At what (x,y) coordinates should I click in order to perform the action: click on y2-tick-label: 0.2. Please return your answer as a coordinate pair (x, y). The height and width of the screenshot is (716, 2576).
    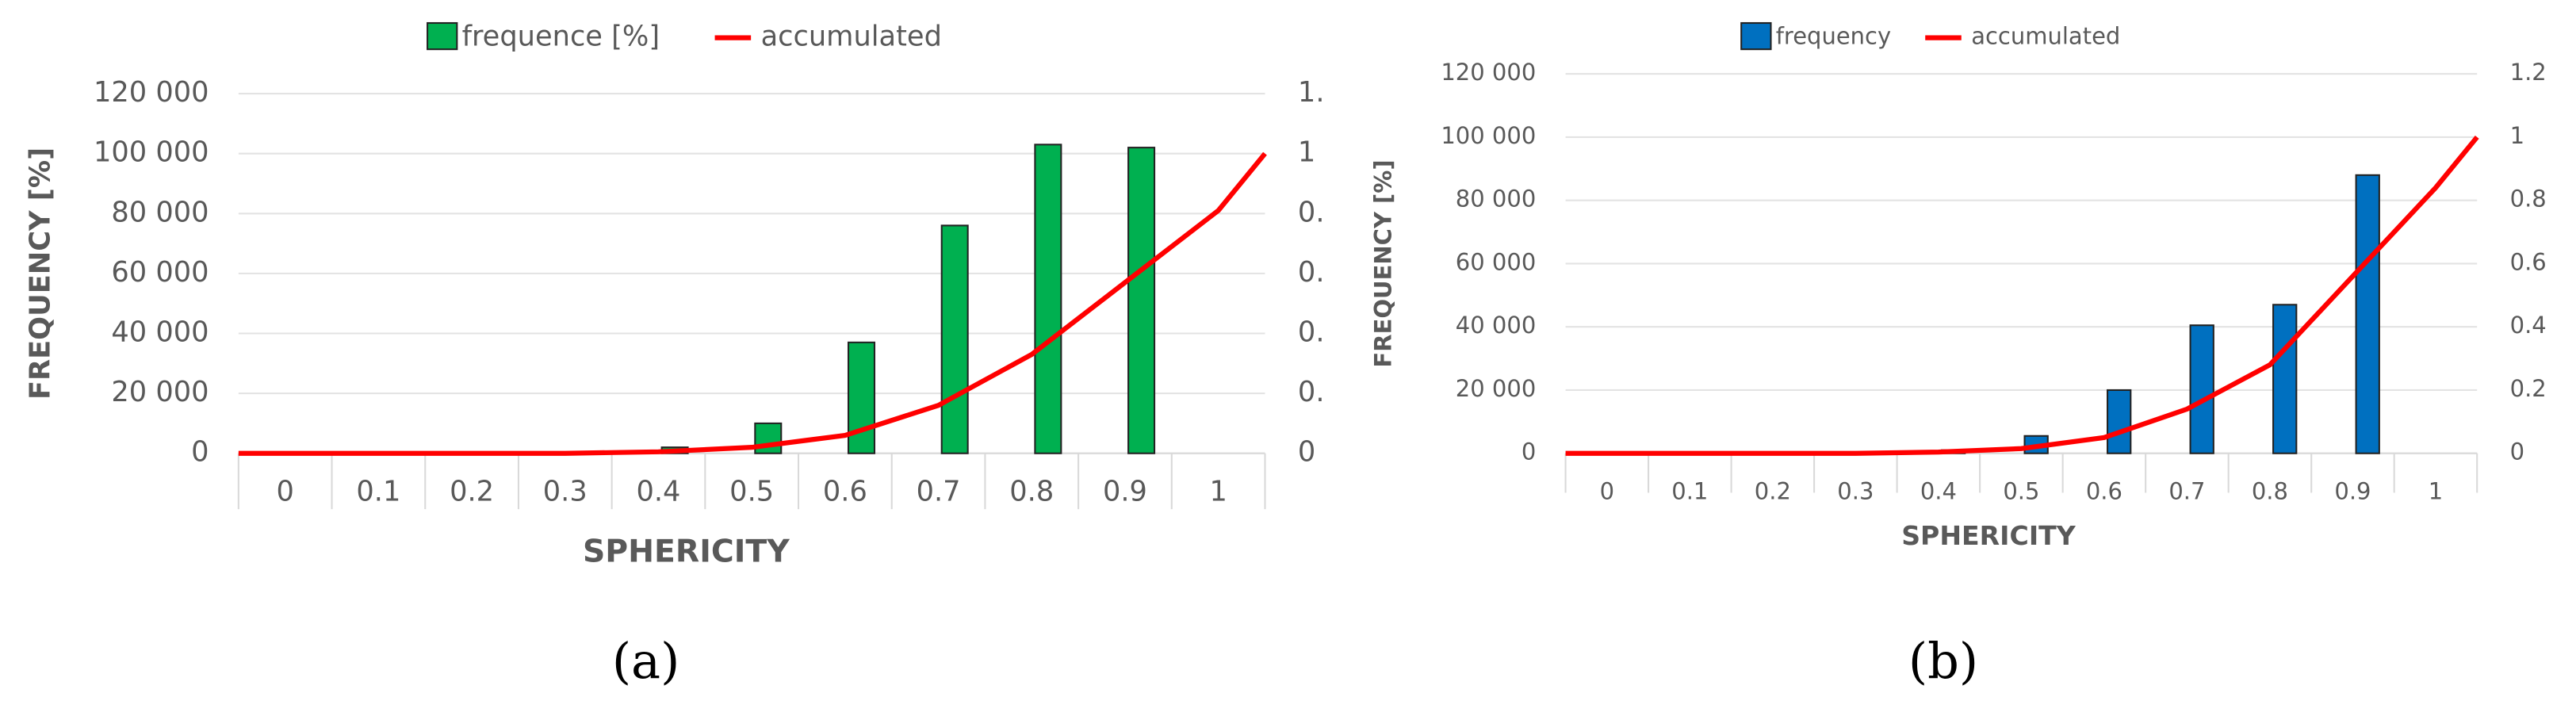
    Looking at the image, I should click on (2528, 389).